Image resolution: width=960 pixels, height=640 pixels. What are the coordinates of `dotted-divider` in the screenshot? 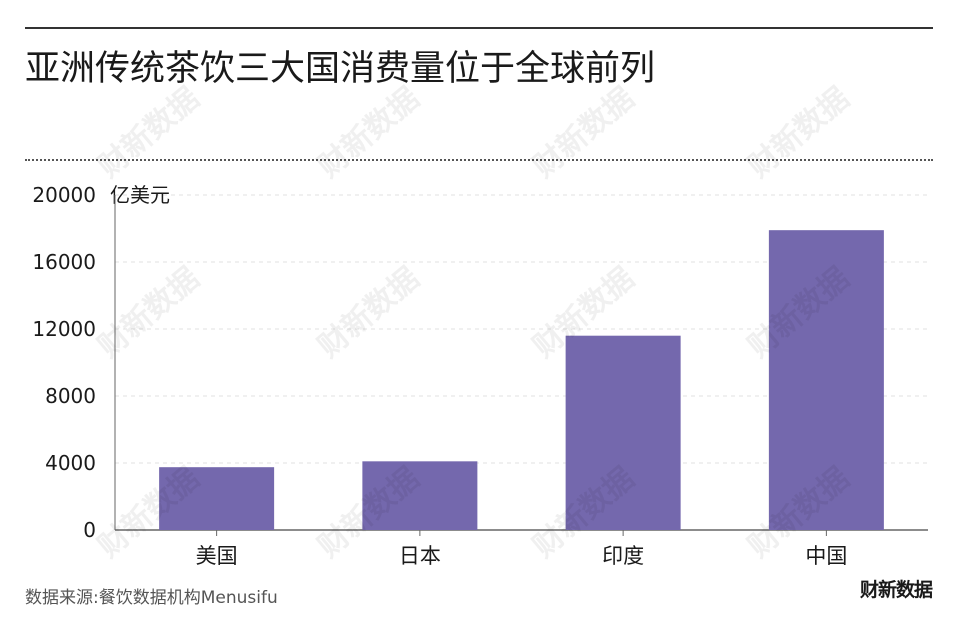 It's located at (479, 160).